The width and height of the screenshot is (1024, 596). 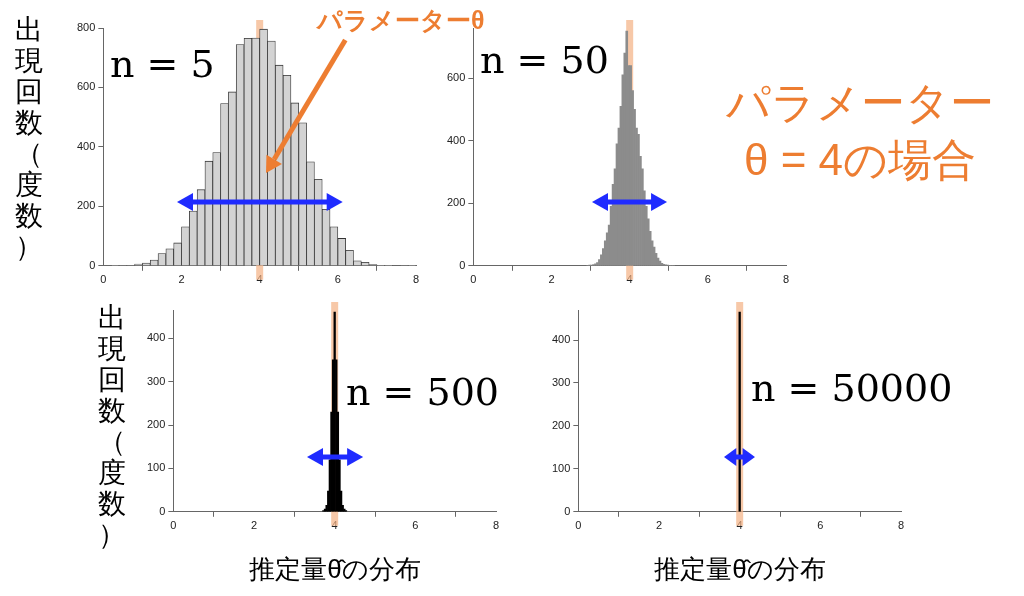 I want to click on annotation: n = 50, so click(x=544, y=60).